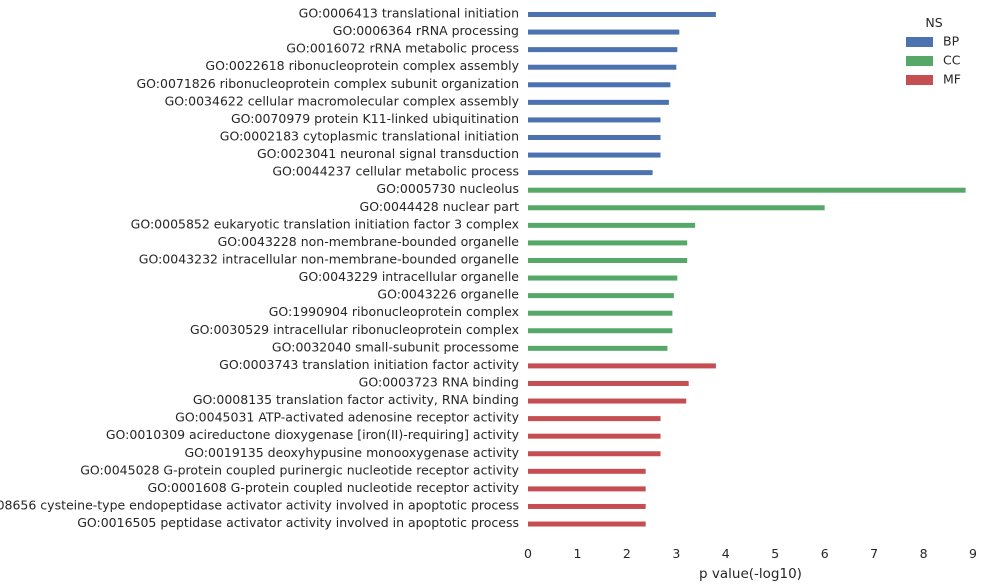 The height and width of the screenshot is (587, 985). I want to click on category-label: GO:0043226 organelle, so click(448, 294).